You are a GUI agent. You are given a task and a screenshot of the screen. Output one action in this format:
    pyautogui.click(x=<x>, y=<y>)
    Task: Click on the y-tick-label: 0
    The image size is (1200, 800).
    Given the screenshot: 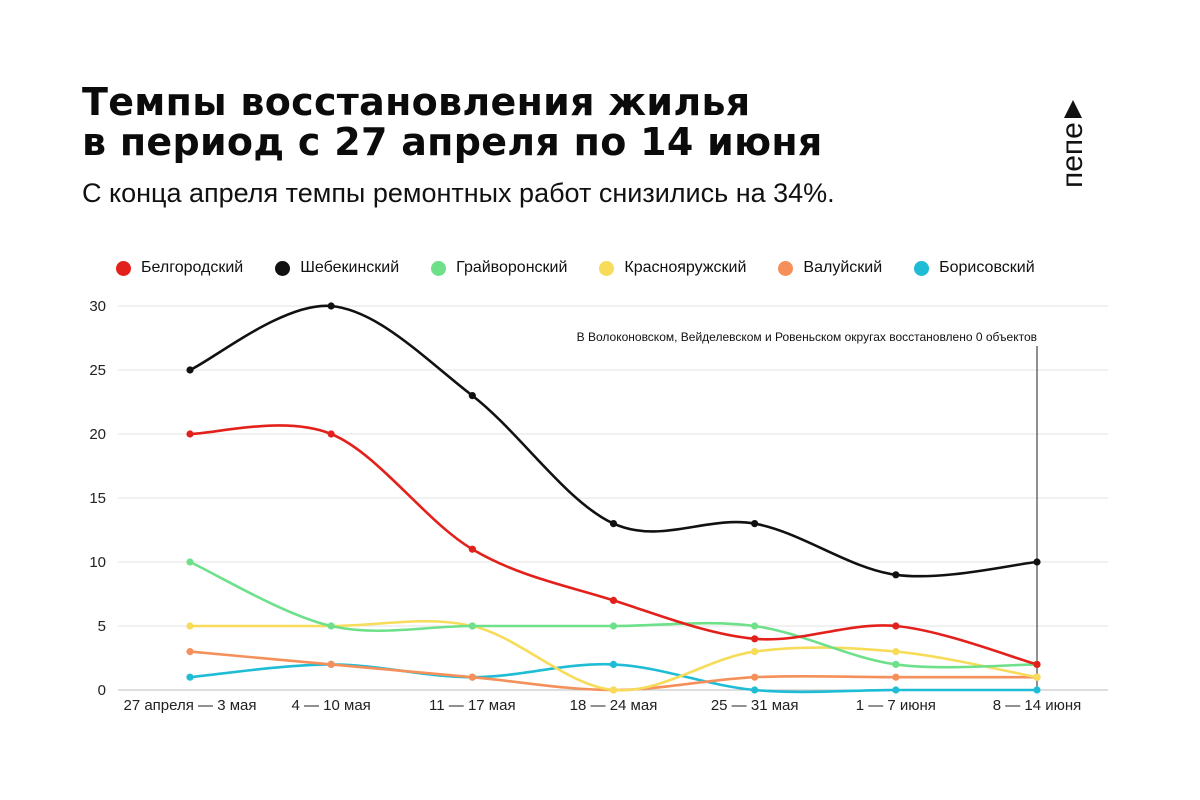 What is the action you would take?
    pyautogui.click(x=102, y=690)
    